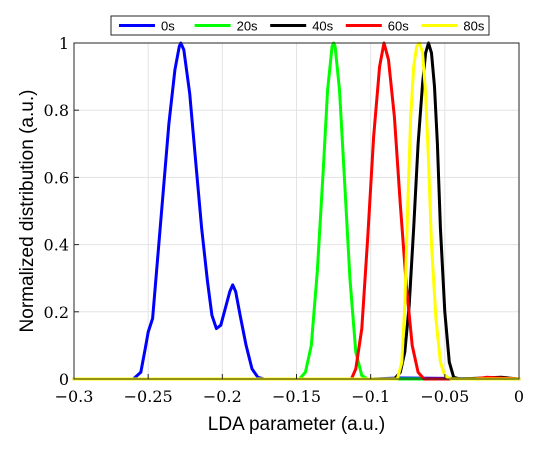  I want to click on x-tick-label: −0.05, so click(444, 396).